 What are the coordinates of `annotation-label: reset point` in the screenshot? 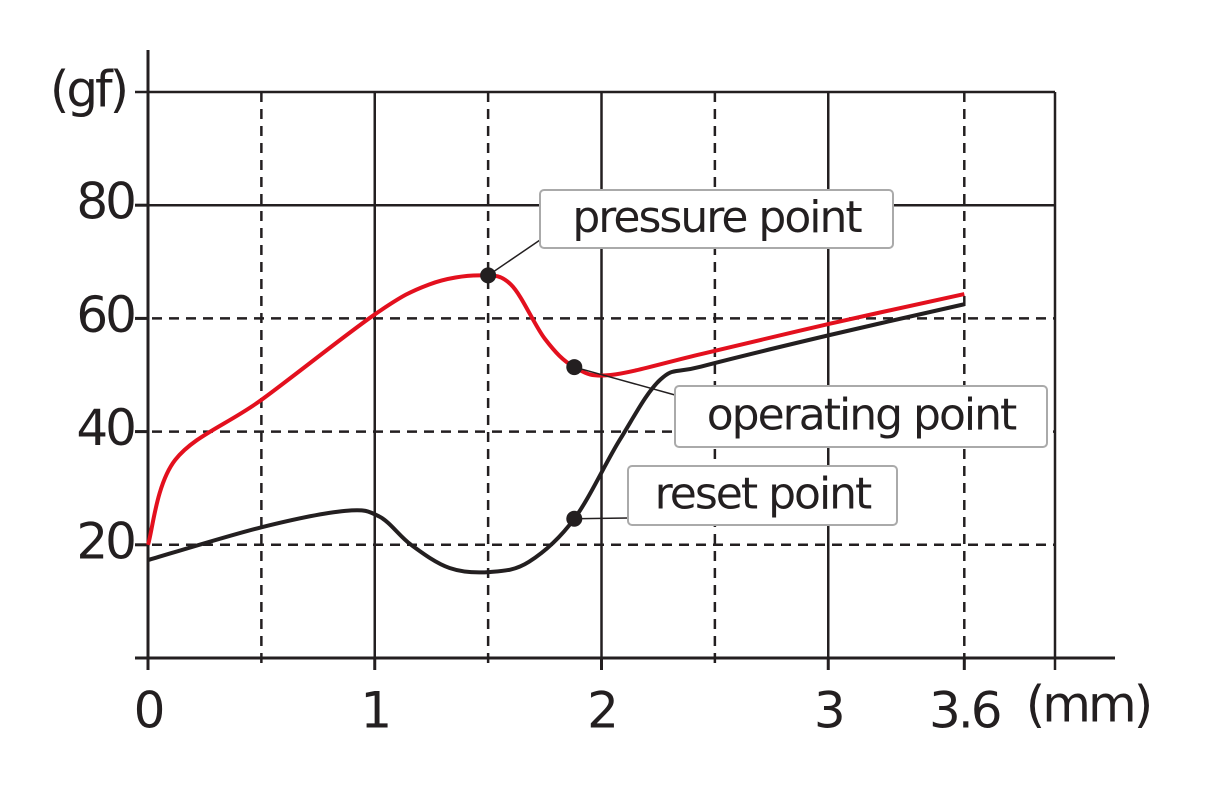 It's located at (763, 494).